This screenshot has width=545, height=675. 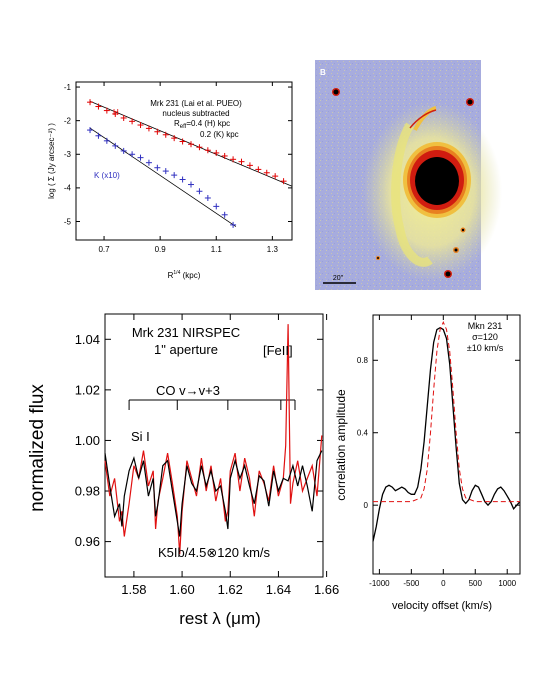 I want to click on spectrum-title-line-1: Mrk 231 NIRSPEC, so click(x=186, y=332).